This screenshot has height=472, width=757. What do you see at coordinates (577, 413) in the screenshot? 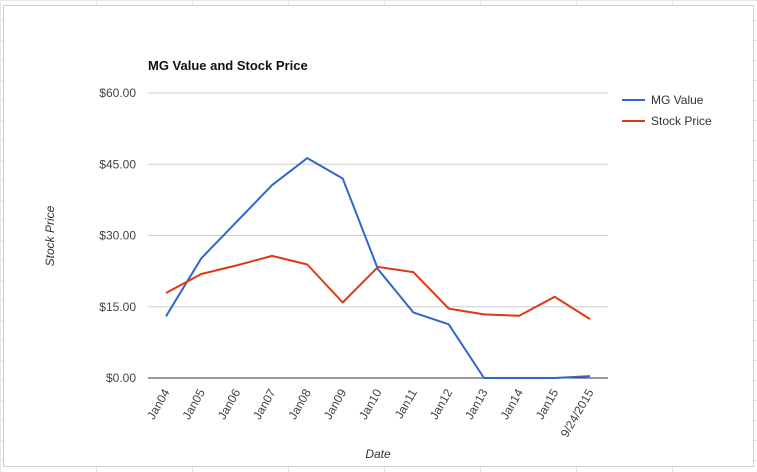
I see `x-tick-label: 9/24/2015` at bounding box center [577, 413].